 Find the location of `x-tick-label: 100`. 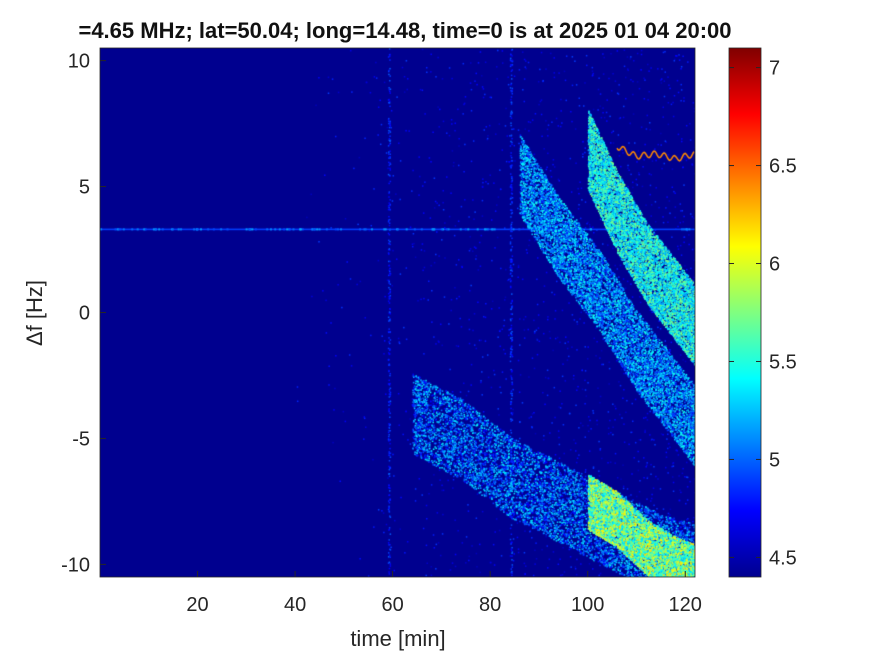

x-tick-label: 100 is located at coordinates (587, 605).